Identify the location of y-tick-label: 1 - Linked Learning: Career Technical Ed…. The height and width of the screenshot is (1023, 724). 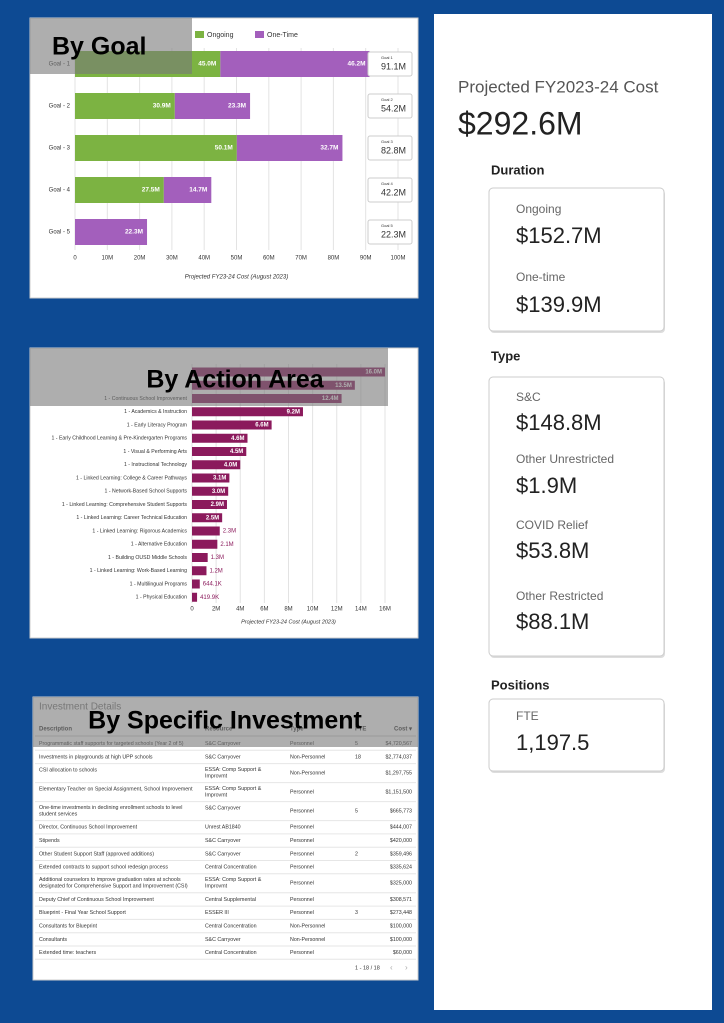
(131, 518).